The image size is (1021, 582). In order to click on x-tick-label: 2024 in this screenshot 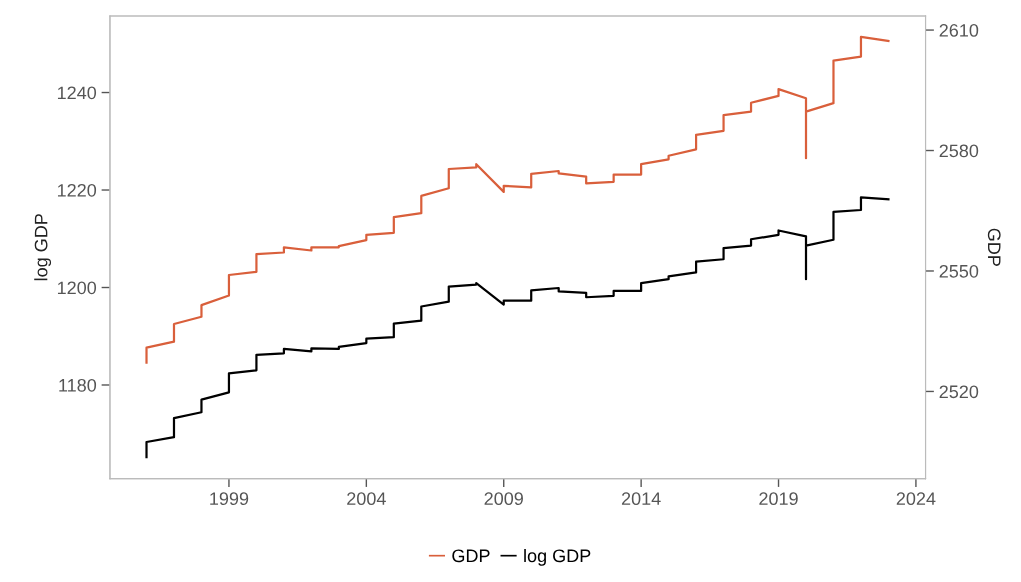, I will do `click(916, 499)`.